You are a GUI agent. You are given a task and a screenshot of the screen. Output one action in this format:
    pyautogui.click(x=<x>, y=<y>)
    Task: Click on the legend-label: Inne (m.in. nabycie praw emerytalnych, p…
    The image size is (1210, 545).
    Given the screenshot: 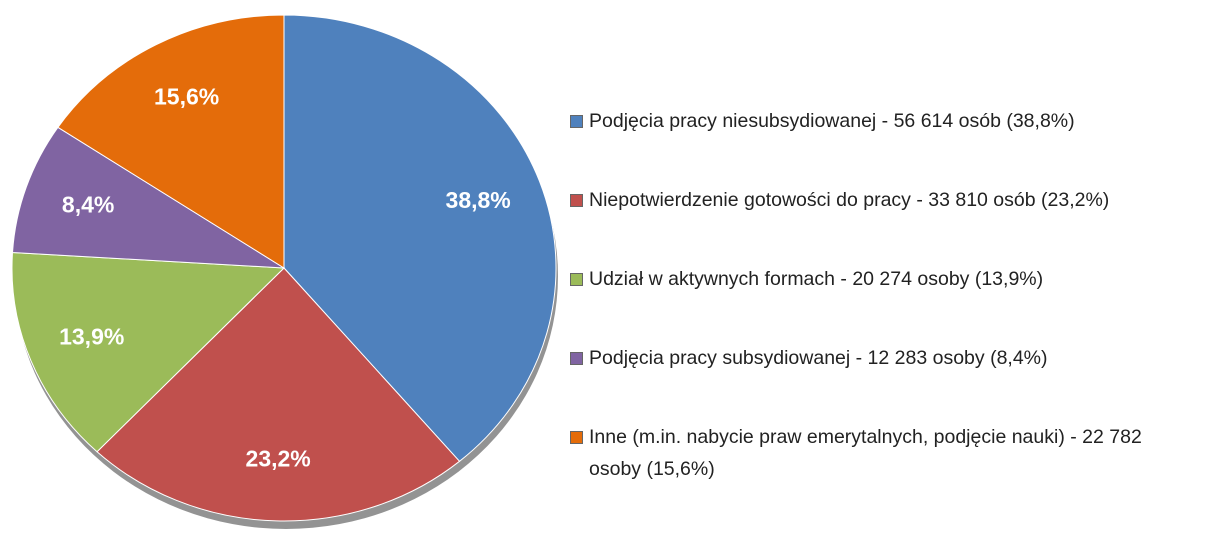 What is the action you would take?
    pyautogui.click(x=865, y=453)
    